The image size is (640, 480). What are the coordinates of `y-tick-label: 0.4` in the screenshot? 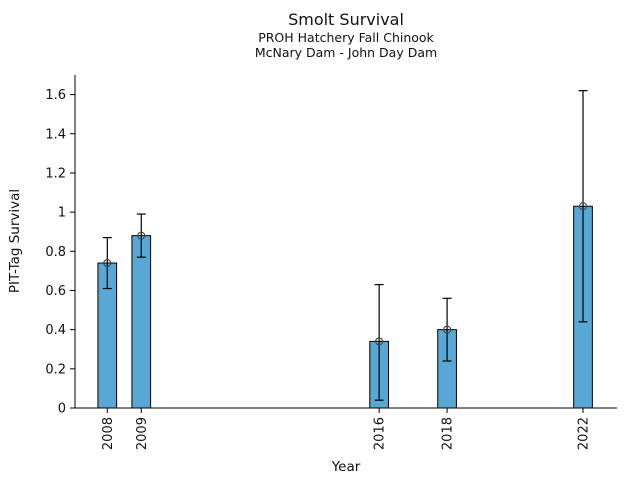 It's located at (55, 330).